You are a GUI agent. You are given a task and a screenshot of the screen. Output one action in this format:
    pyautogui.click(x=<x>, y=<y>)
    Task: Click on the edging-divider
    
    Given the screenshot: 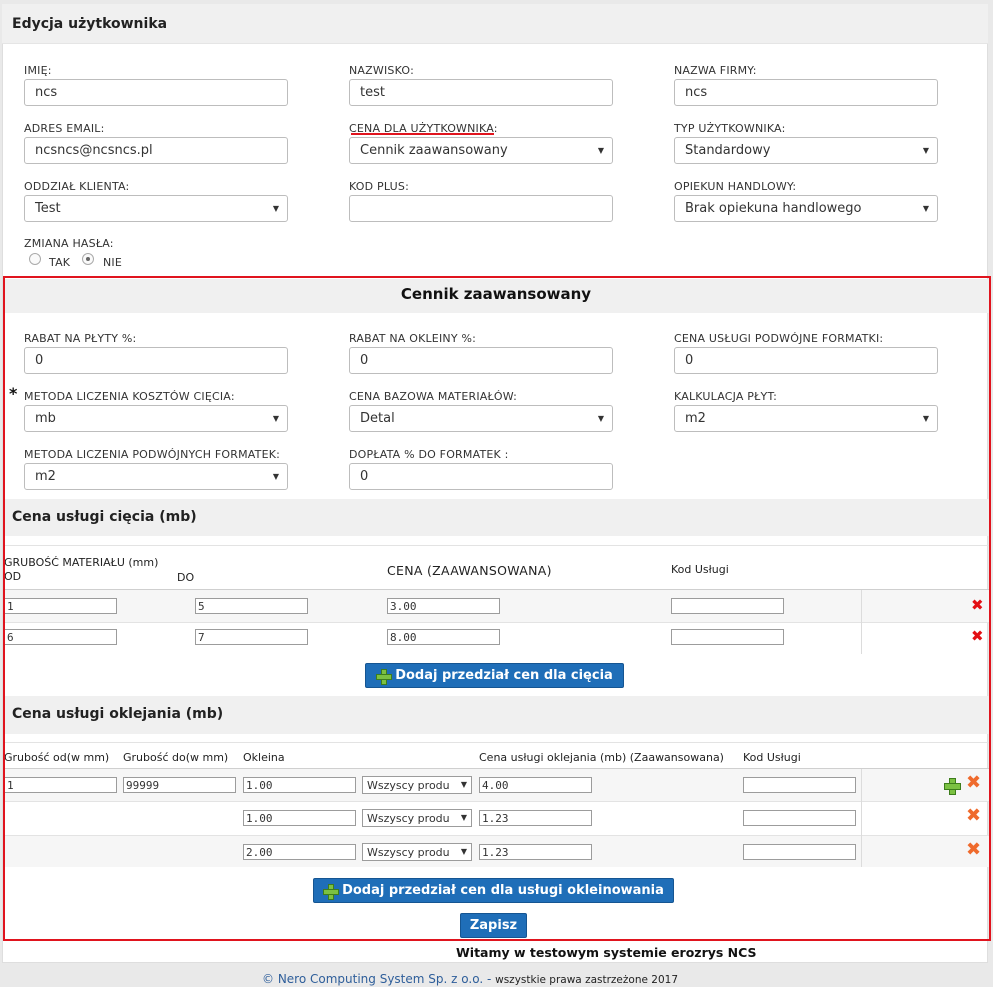 What is the action you would take?
    pyautogui.click(x=497, y=742)
    